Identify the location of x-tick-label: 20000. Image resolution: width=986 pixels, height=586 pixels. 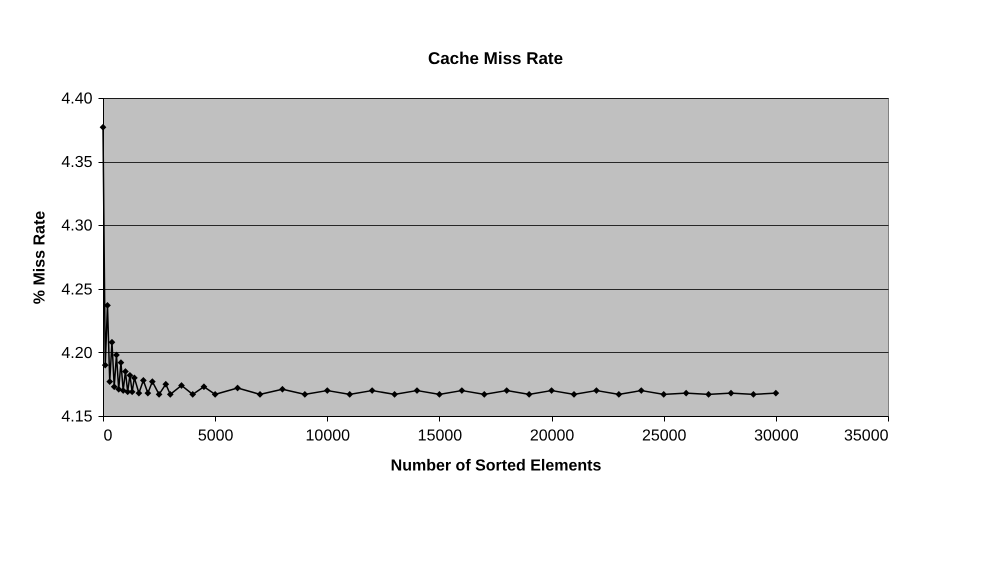
(552, 436).